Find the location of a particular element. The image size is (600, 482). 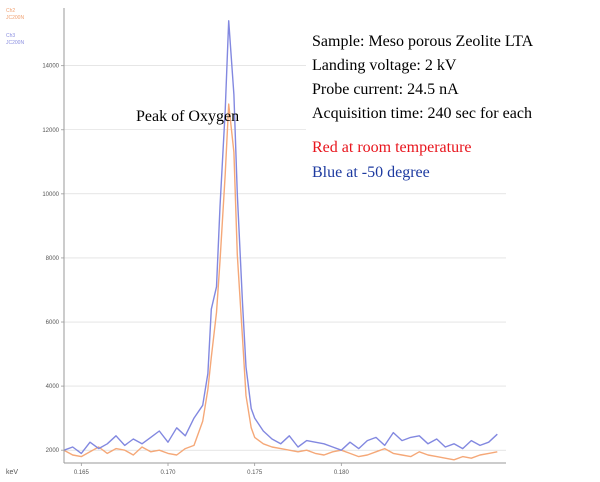

x-tick-label: 0.170 is located at coordinates (168, 473).